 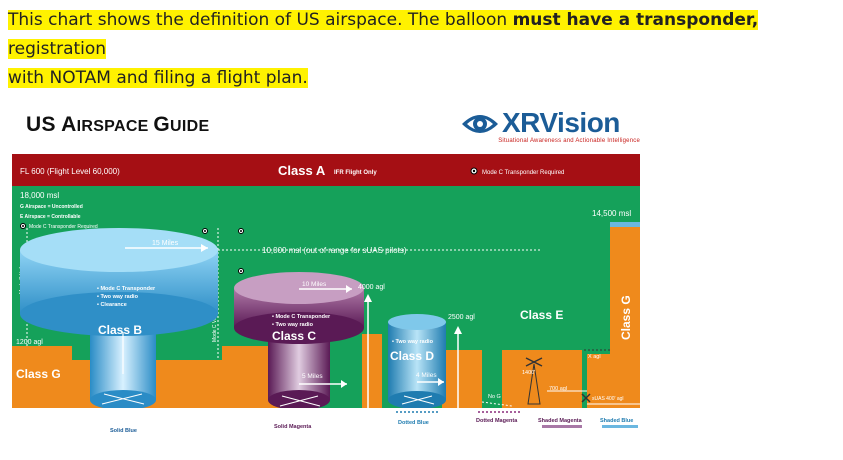 I want to click on class-a-sublabel: IFR Flight Only, so click(x=355, y=173).